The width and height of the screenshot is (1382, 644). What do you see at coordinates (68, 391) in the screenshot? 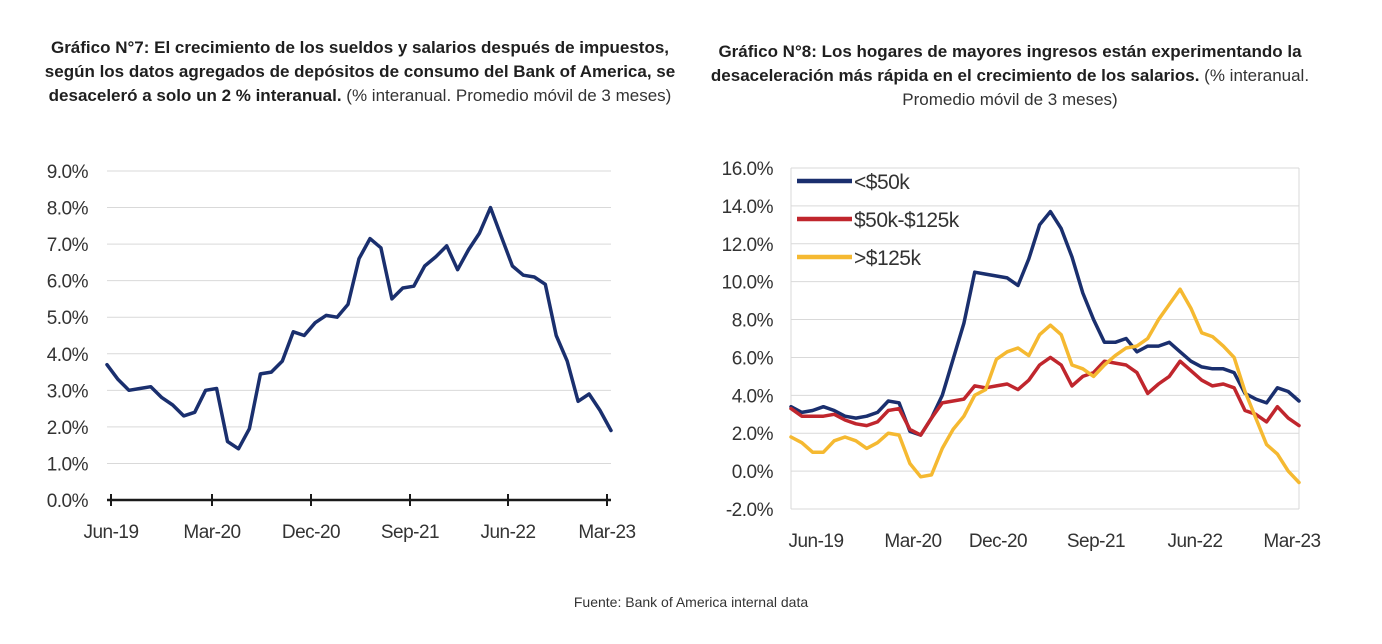
I see `y-tick-label: 3.0%` at bounding box center [68, 391].